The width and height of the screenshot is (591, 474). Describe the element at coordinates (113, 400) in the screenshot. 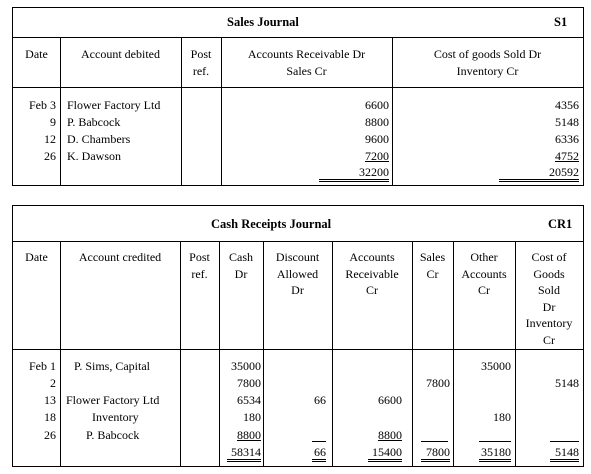

I see `cr-row-3-account: Flower Factory Ltd` at that location.